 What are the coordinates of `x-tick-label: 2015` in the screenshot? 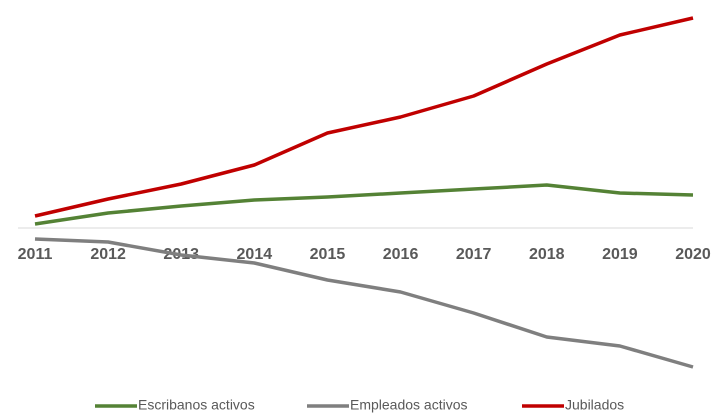 It's located at (328, 254).